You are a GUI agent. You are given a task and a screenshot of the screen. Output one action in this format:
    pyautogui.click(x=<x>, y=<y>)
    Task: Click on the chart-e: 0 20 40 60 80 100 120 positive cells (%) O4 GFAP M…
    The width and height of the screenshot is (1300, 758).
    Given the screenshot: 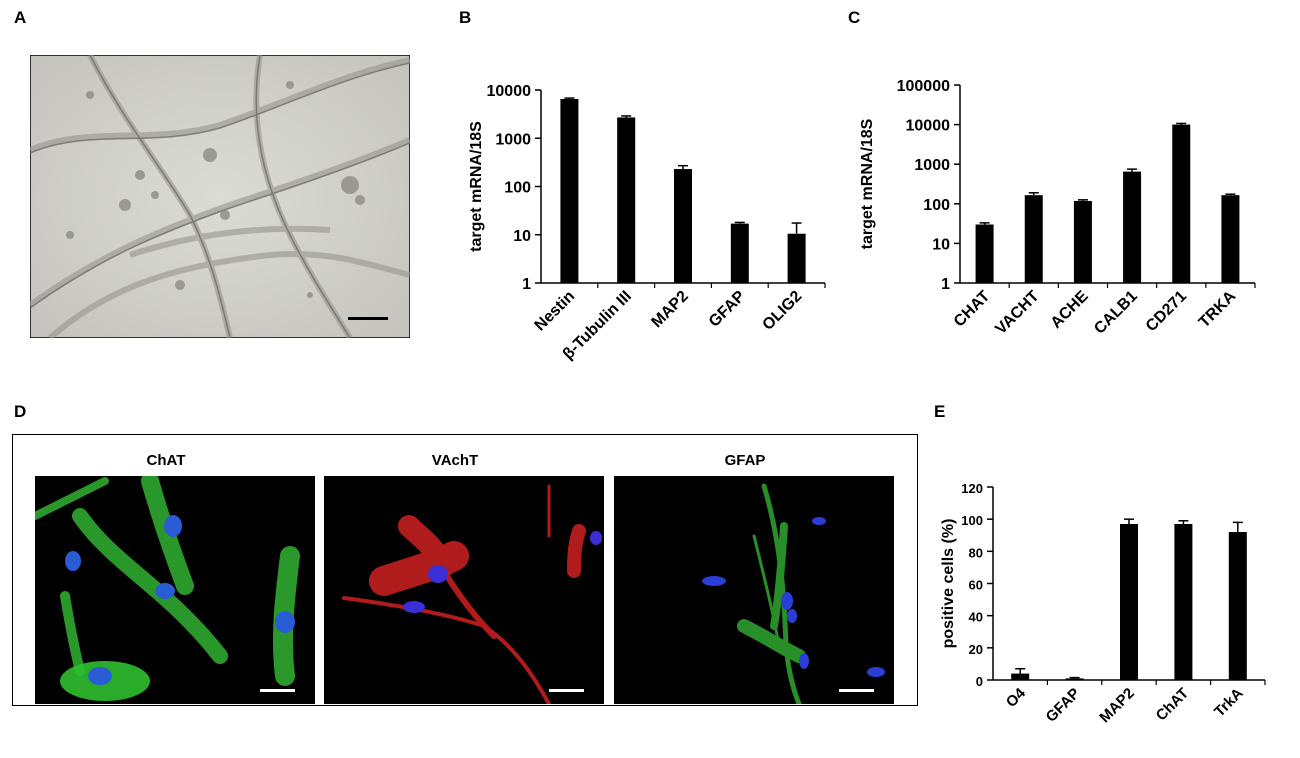 What is the action you would take?
    pyautogui.click(x=1103, y=603)
    